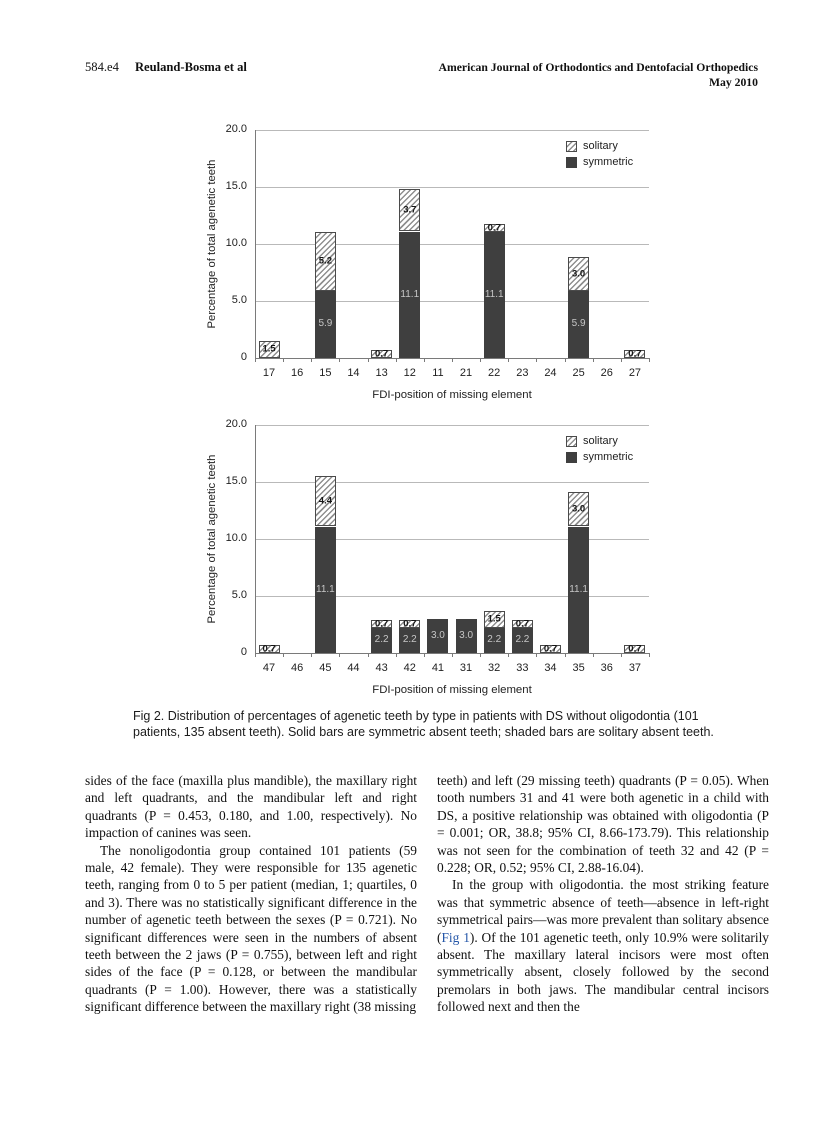 The image size is (838, 1122). Describe the element at coordinates (353, 373) in the screenshot. I see `x-tick-label: 14` at that location.